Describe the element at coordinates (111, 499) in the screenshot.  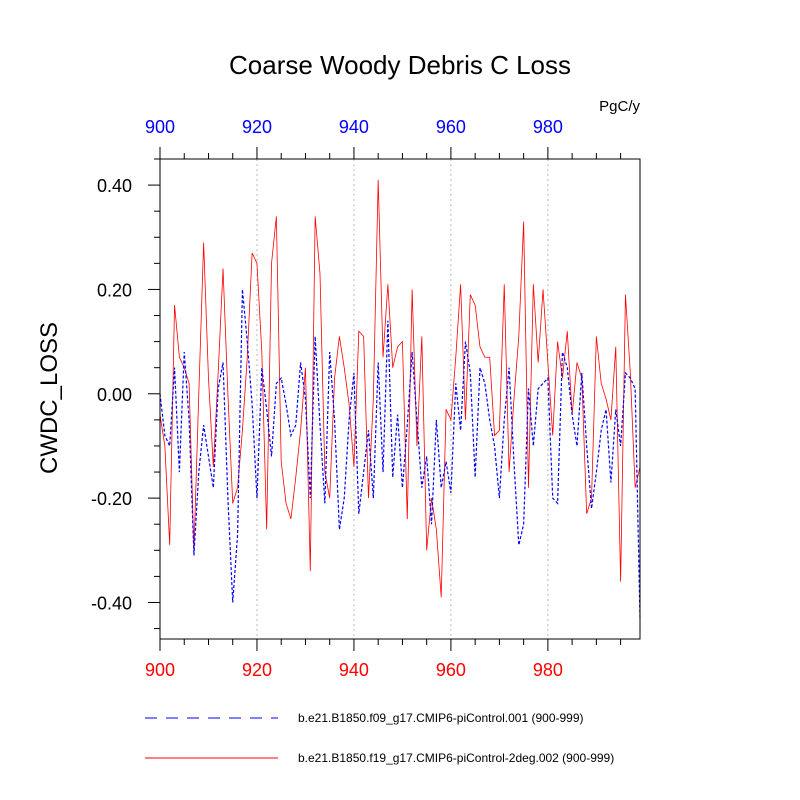
I see `y-tick-label: -0.20` at that location.